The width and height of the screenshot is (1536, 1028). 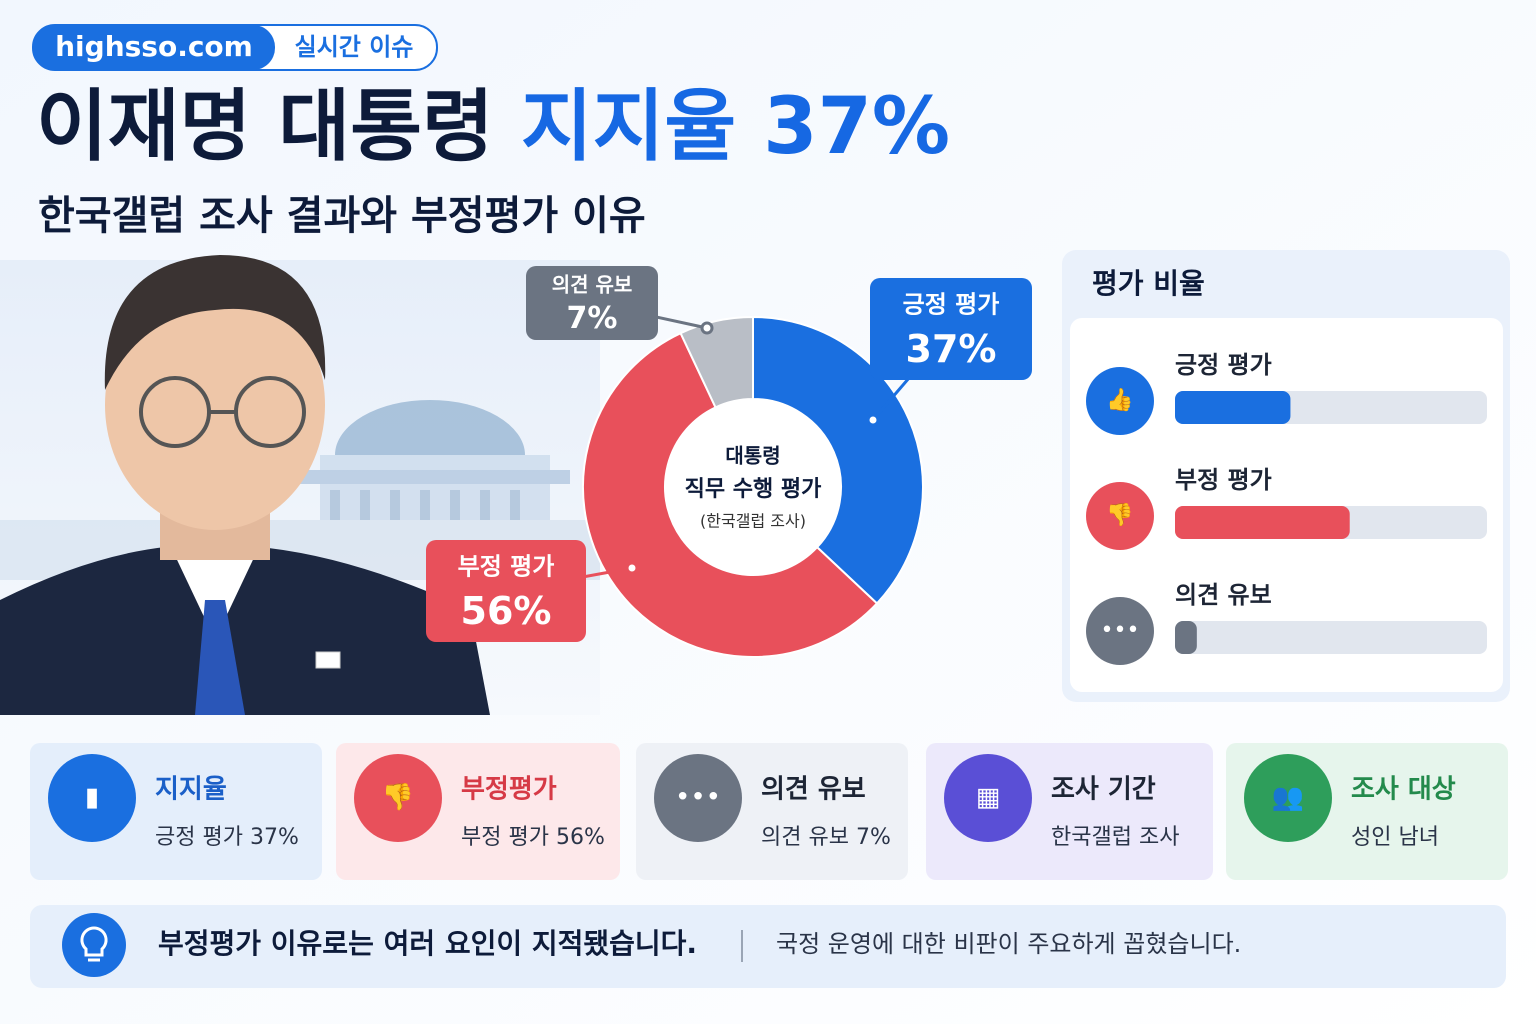 I want to click on rating-label: 긍정 평가, so click(x=1223, y=365).